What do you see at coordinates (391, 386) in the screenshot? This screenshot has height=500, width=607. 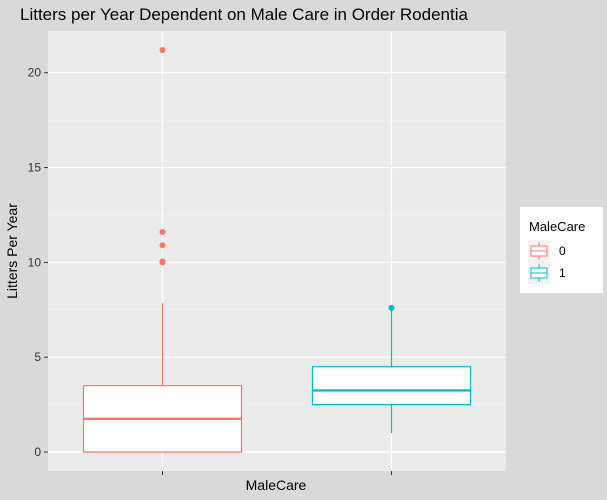 I see `box` at bounding box center [391, 386].